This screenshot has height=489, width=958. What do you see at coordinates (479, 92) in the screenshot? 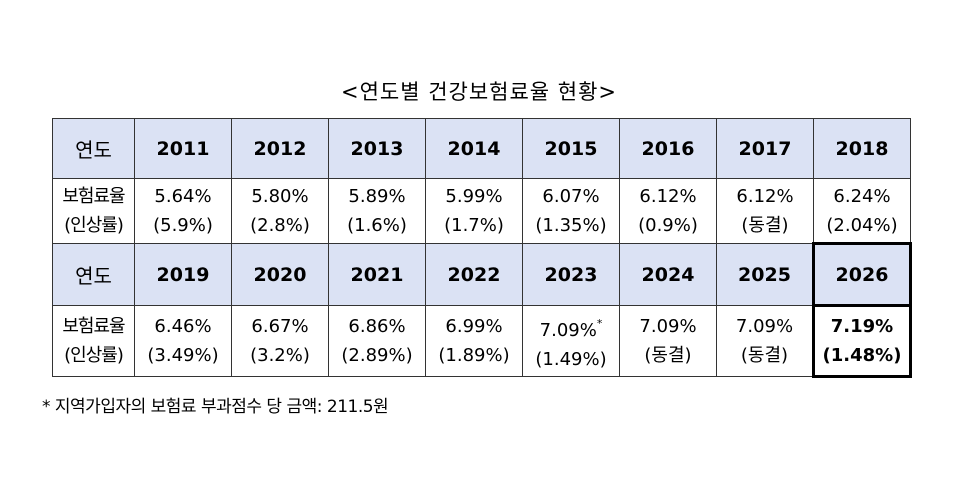
I see `table-title: <연도별 건강보험료율 현황>` at bounding box center [479, 92].